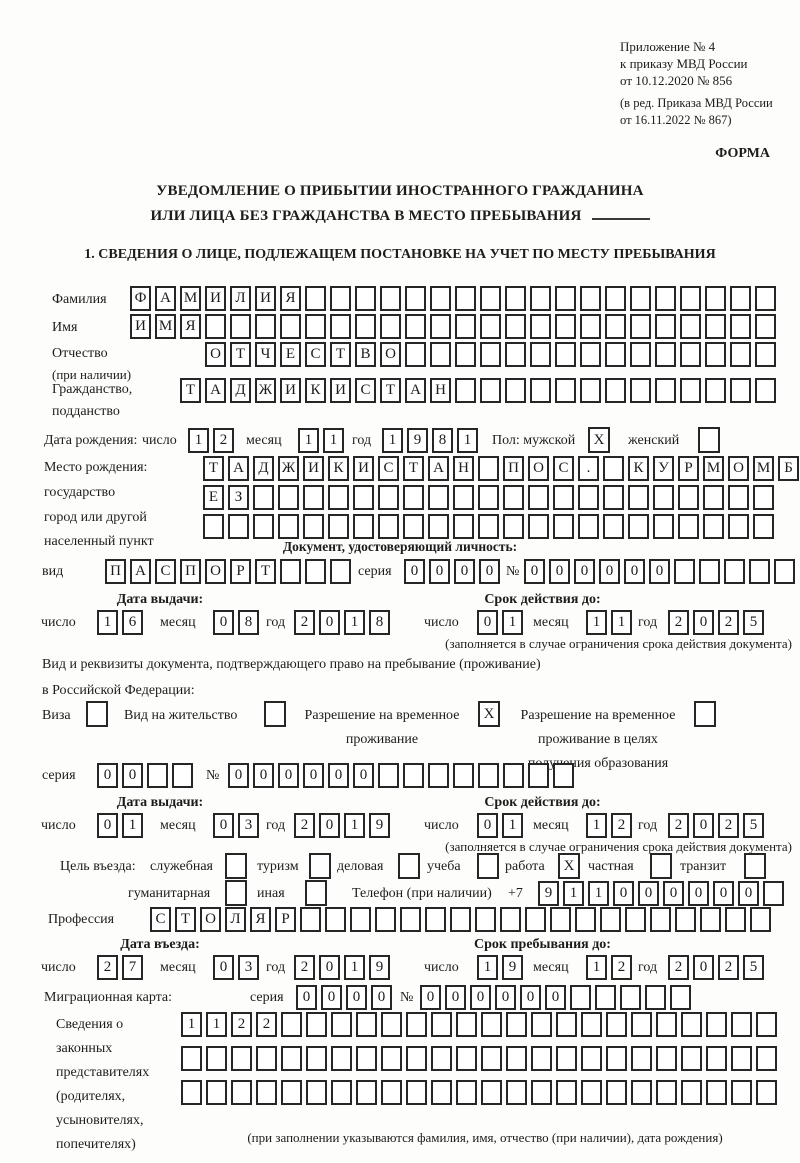  I want to click on given-name-label: Имя, so click(65, 327).